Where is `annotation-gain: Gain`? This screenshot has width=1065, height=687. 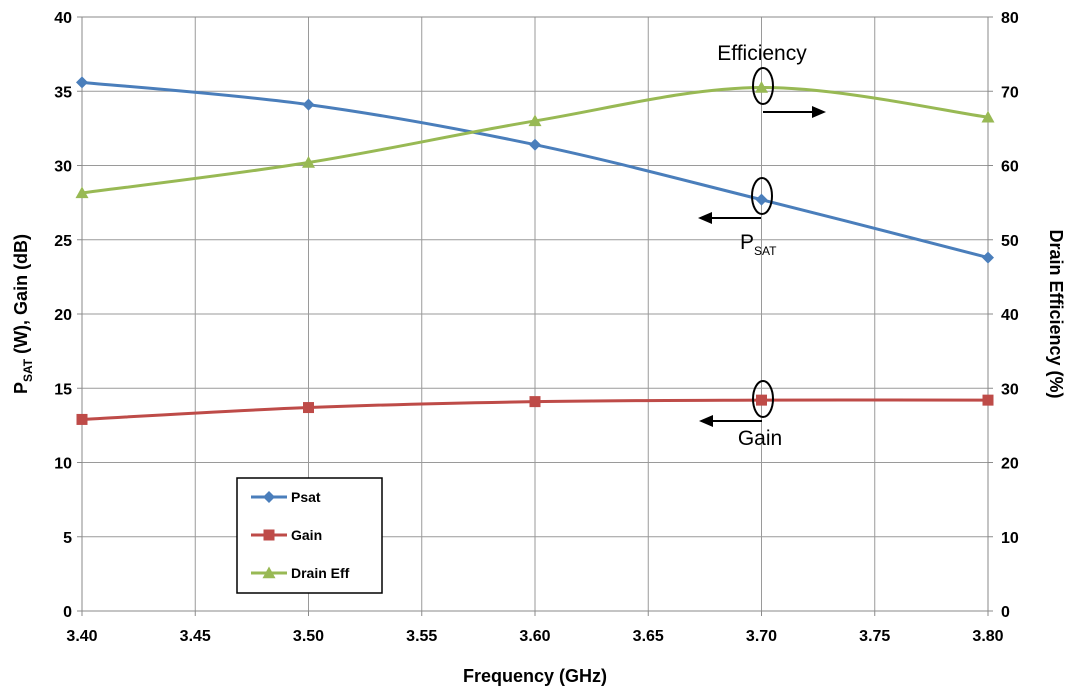 annotation-gain: Gain is located at coordinates (740, 415).